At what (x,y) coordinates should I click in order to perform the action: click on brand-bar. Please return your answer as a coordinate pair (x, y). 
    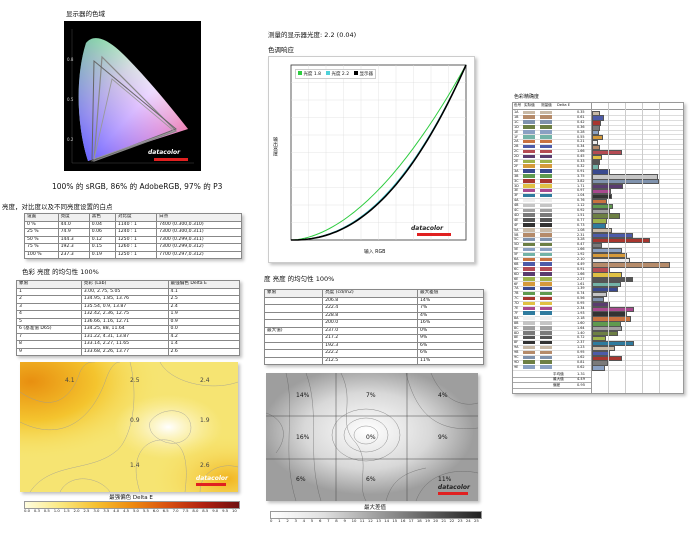
    Looking at the image, I should click on (434, 234).